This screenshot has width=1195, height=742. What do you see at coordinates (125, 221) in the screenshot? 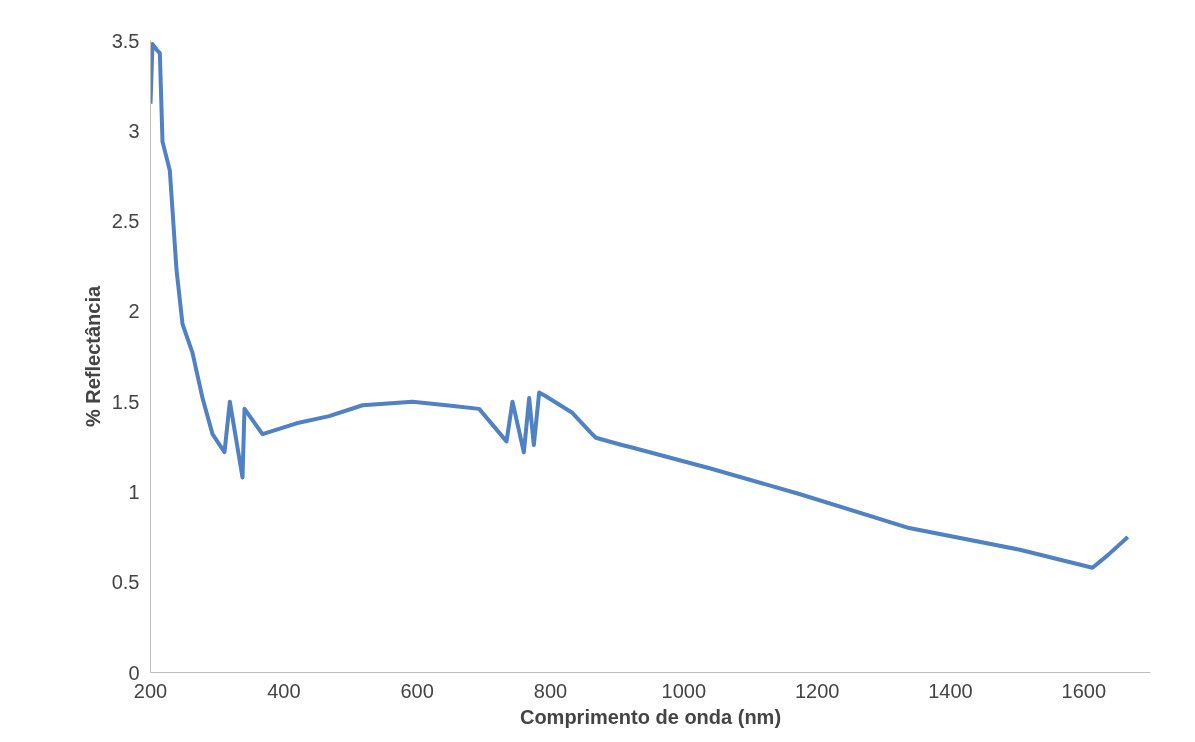
I see `y-tick-label: 2.5` at bounding box center [125, 221].